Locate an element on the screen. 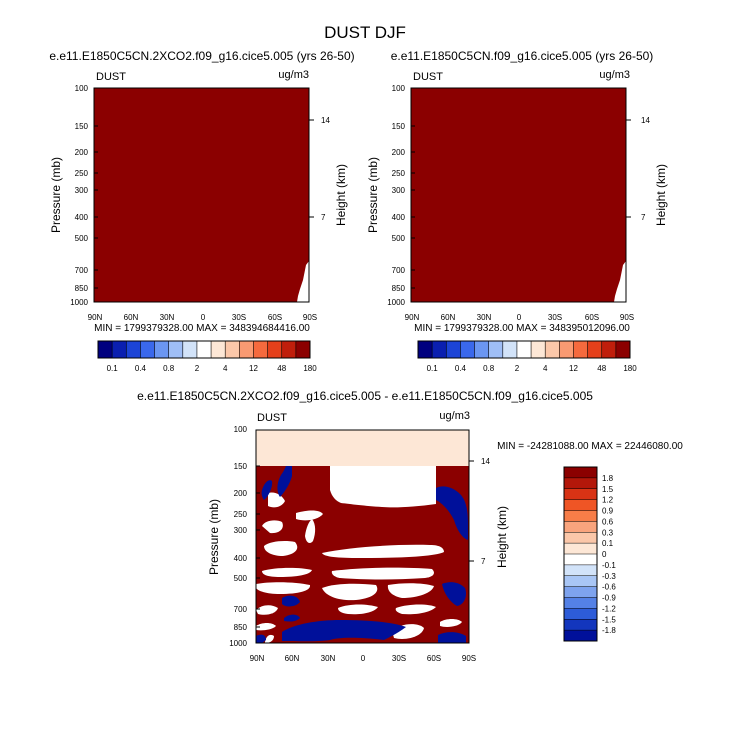 This screenshot has height=734, width=730. panel-2-y2label: Height (km) is located at coordinates (661, 195).